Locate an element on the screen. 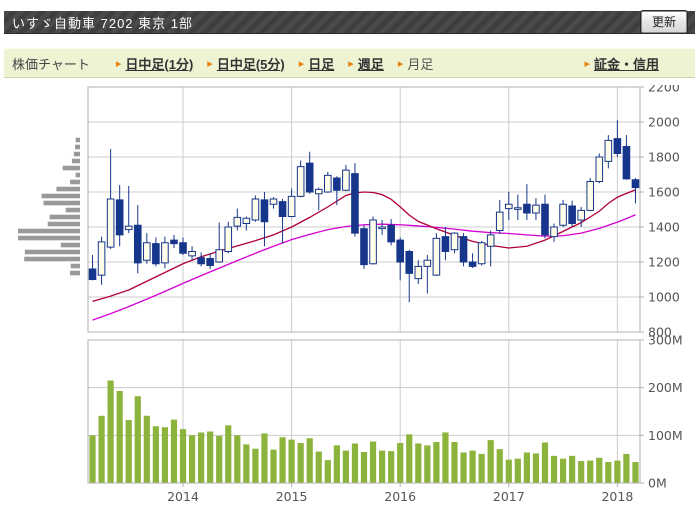 Image resolution: width=699 pixels, height=525 pixels. svg-text: 2015 is located at coordinates (292, 496).